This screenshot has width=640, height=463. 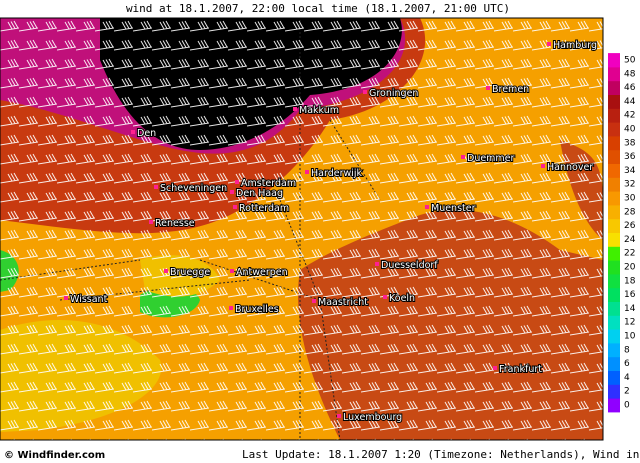 What do you see at coordinates (175, 223) in the screenshot?
I see `city-label: Renesse` at bounding box center [175, 223].